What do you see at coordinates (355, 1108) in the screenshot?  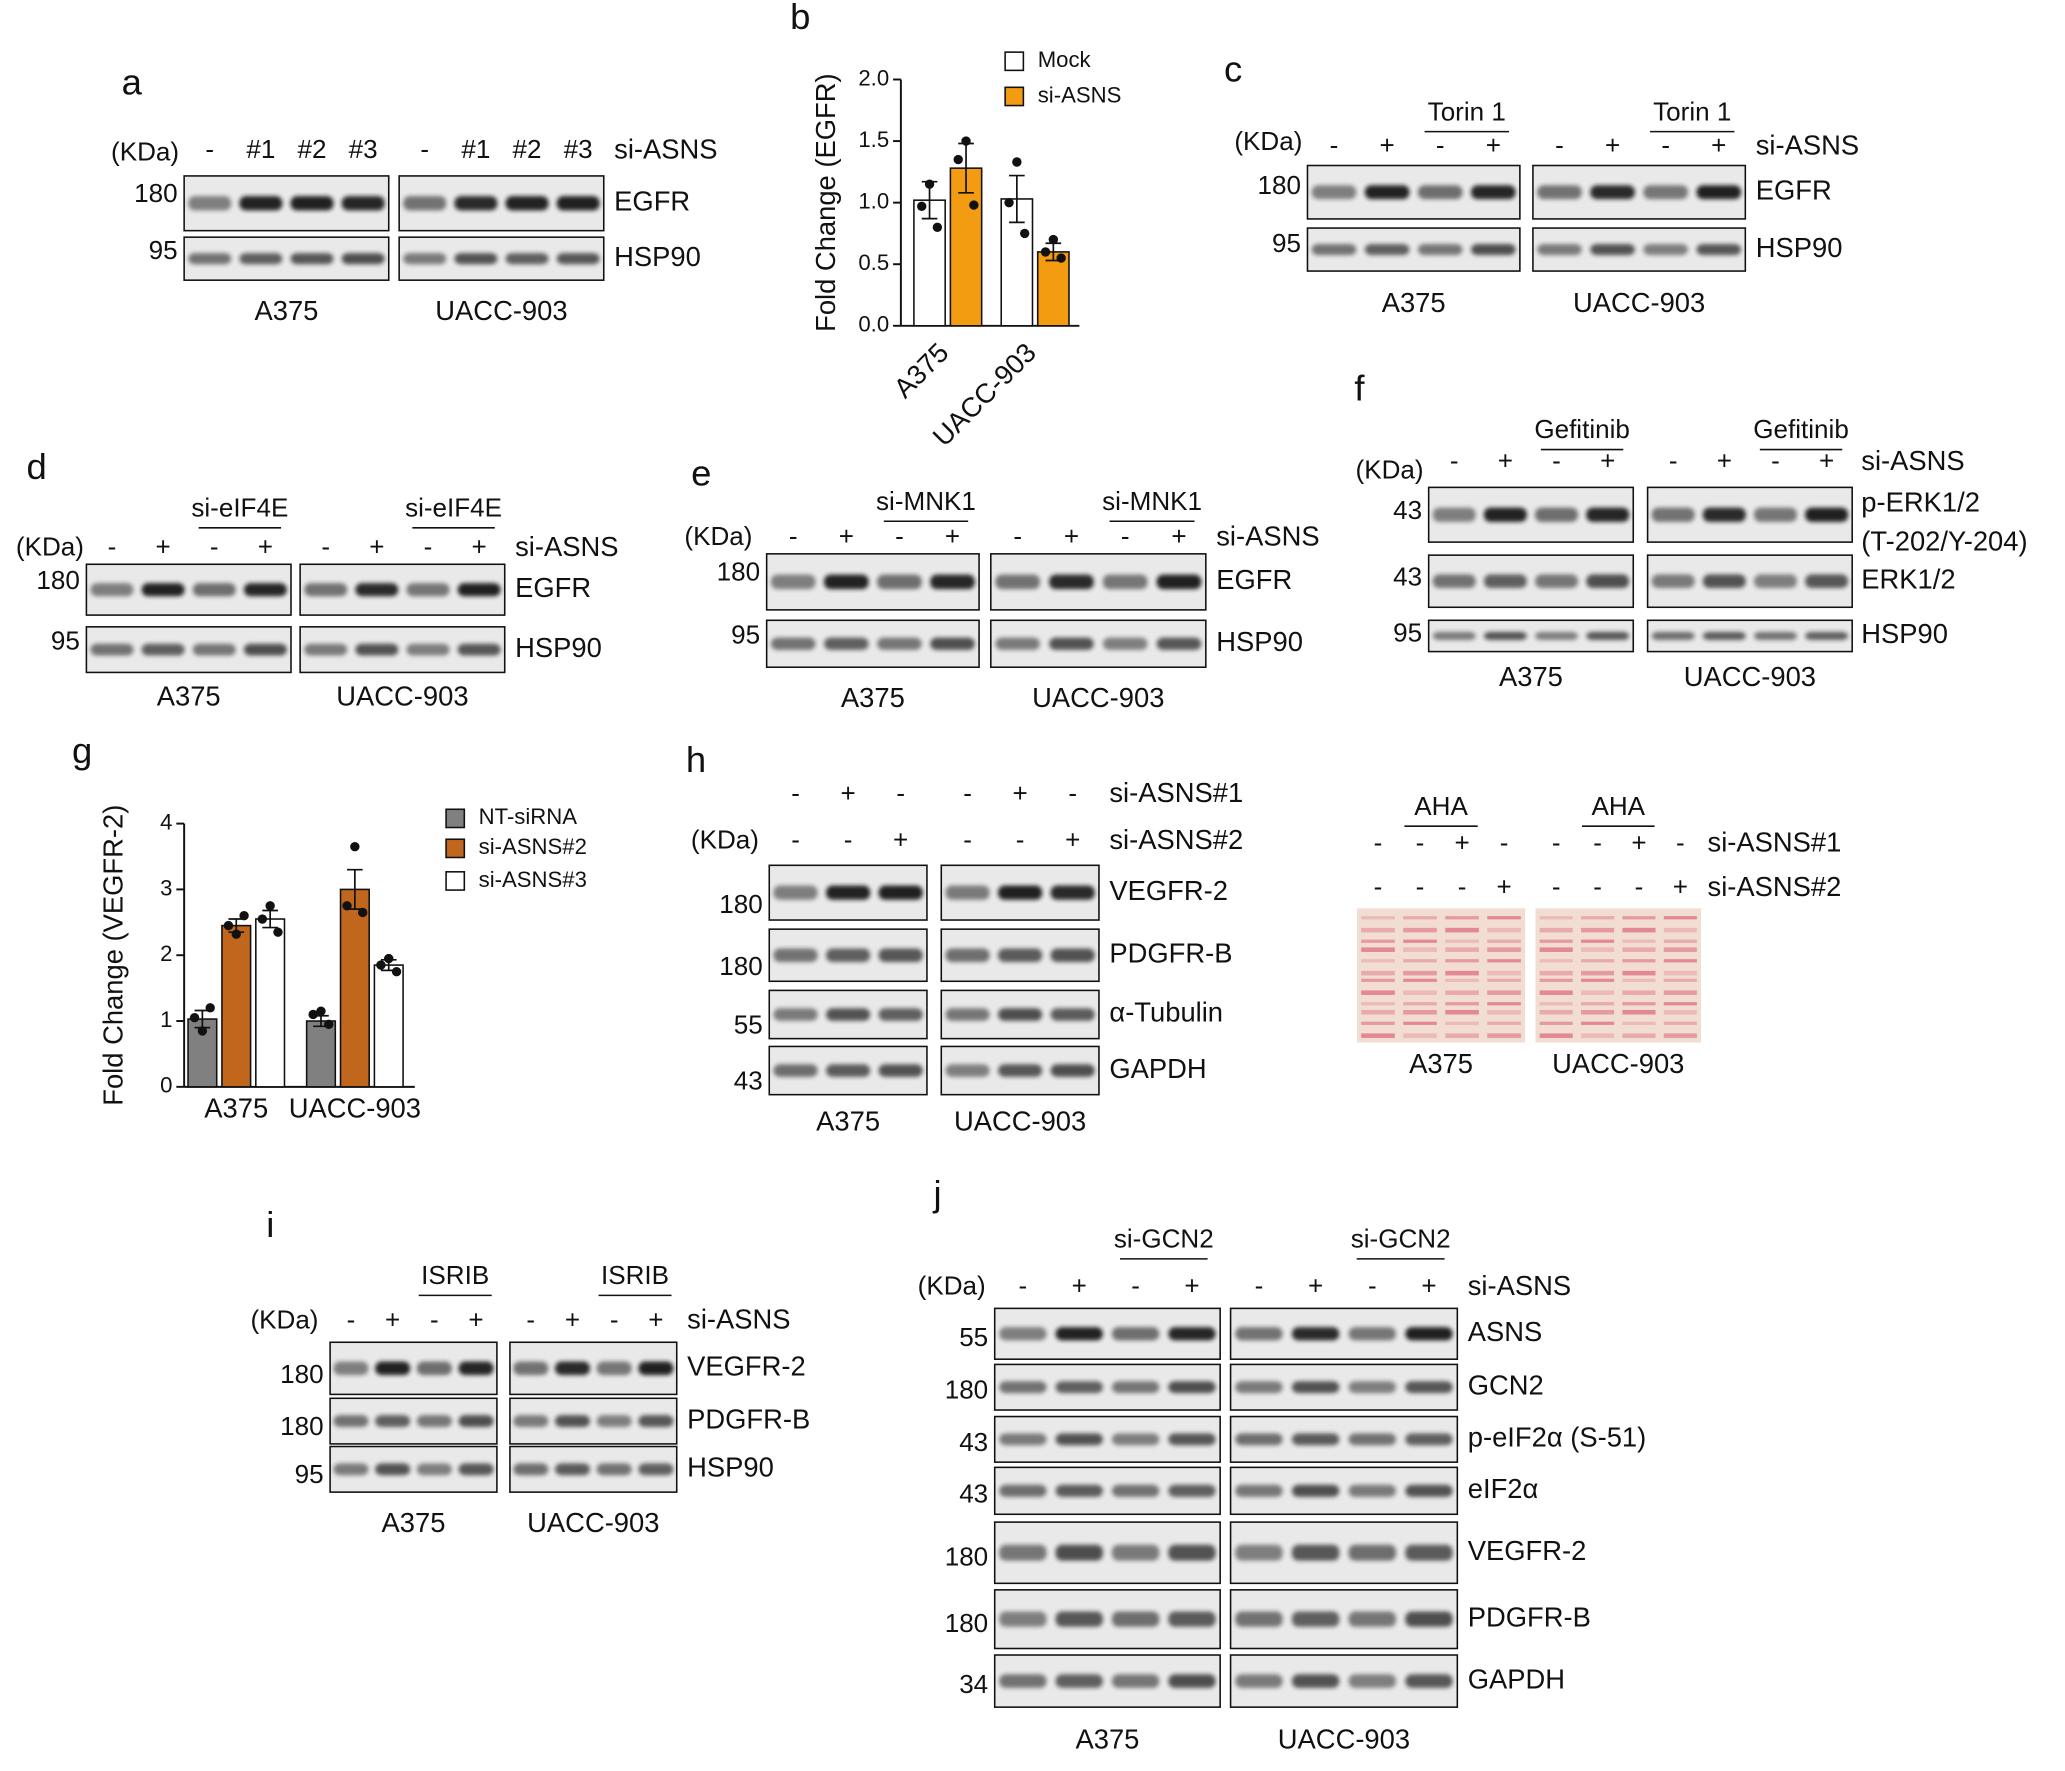 I see `x-tick-label: UACC-903` at bounding box center [355, 1108].